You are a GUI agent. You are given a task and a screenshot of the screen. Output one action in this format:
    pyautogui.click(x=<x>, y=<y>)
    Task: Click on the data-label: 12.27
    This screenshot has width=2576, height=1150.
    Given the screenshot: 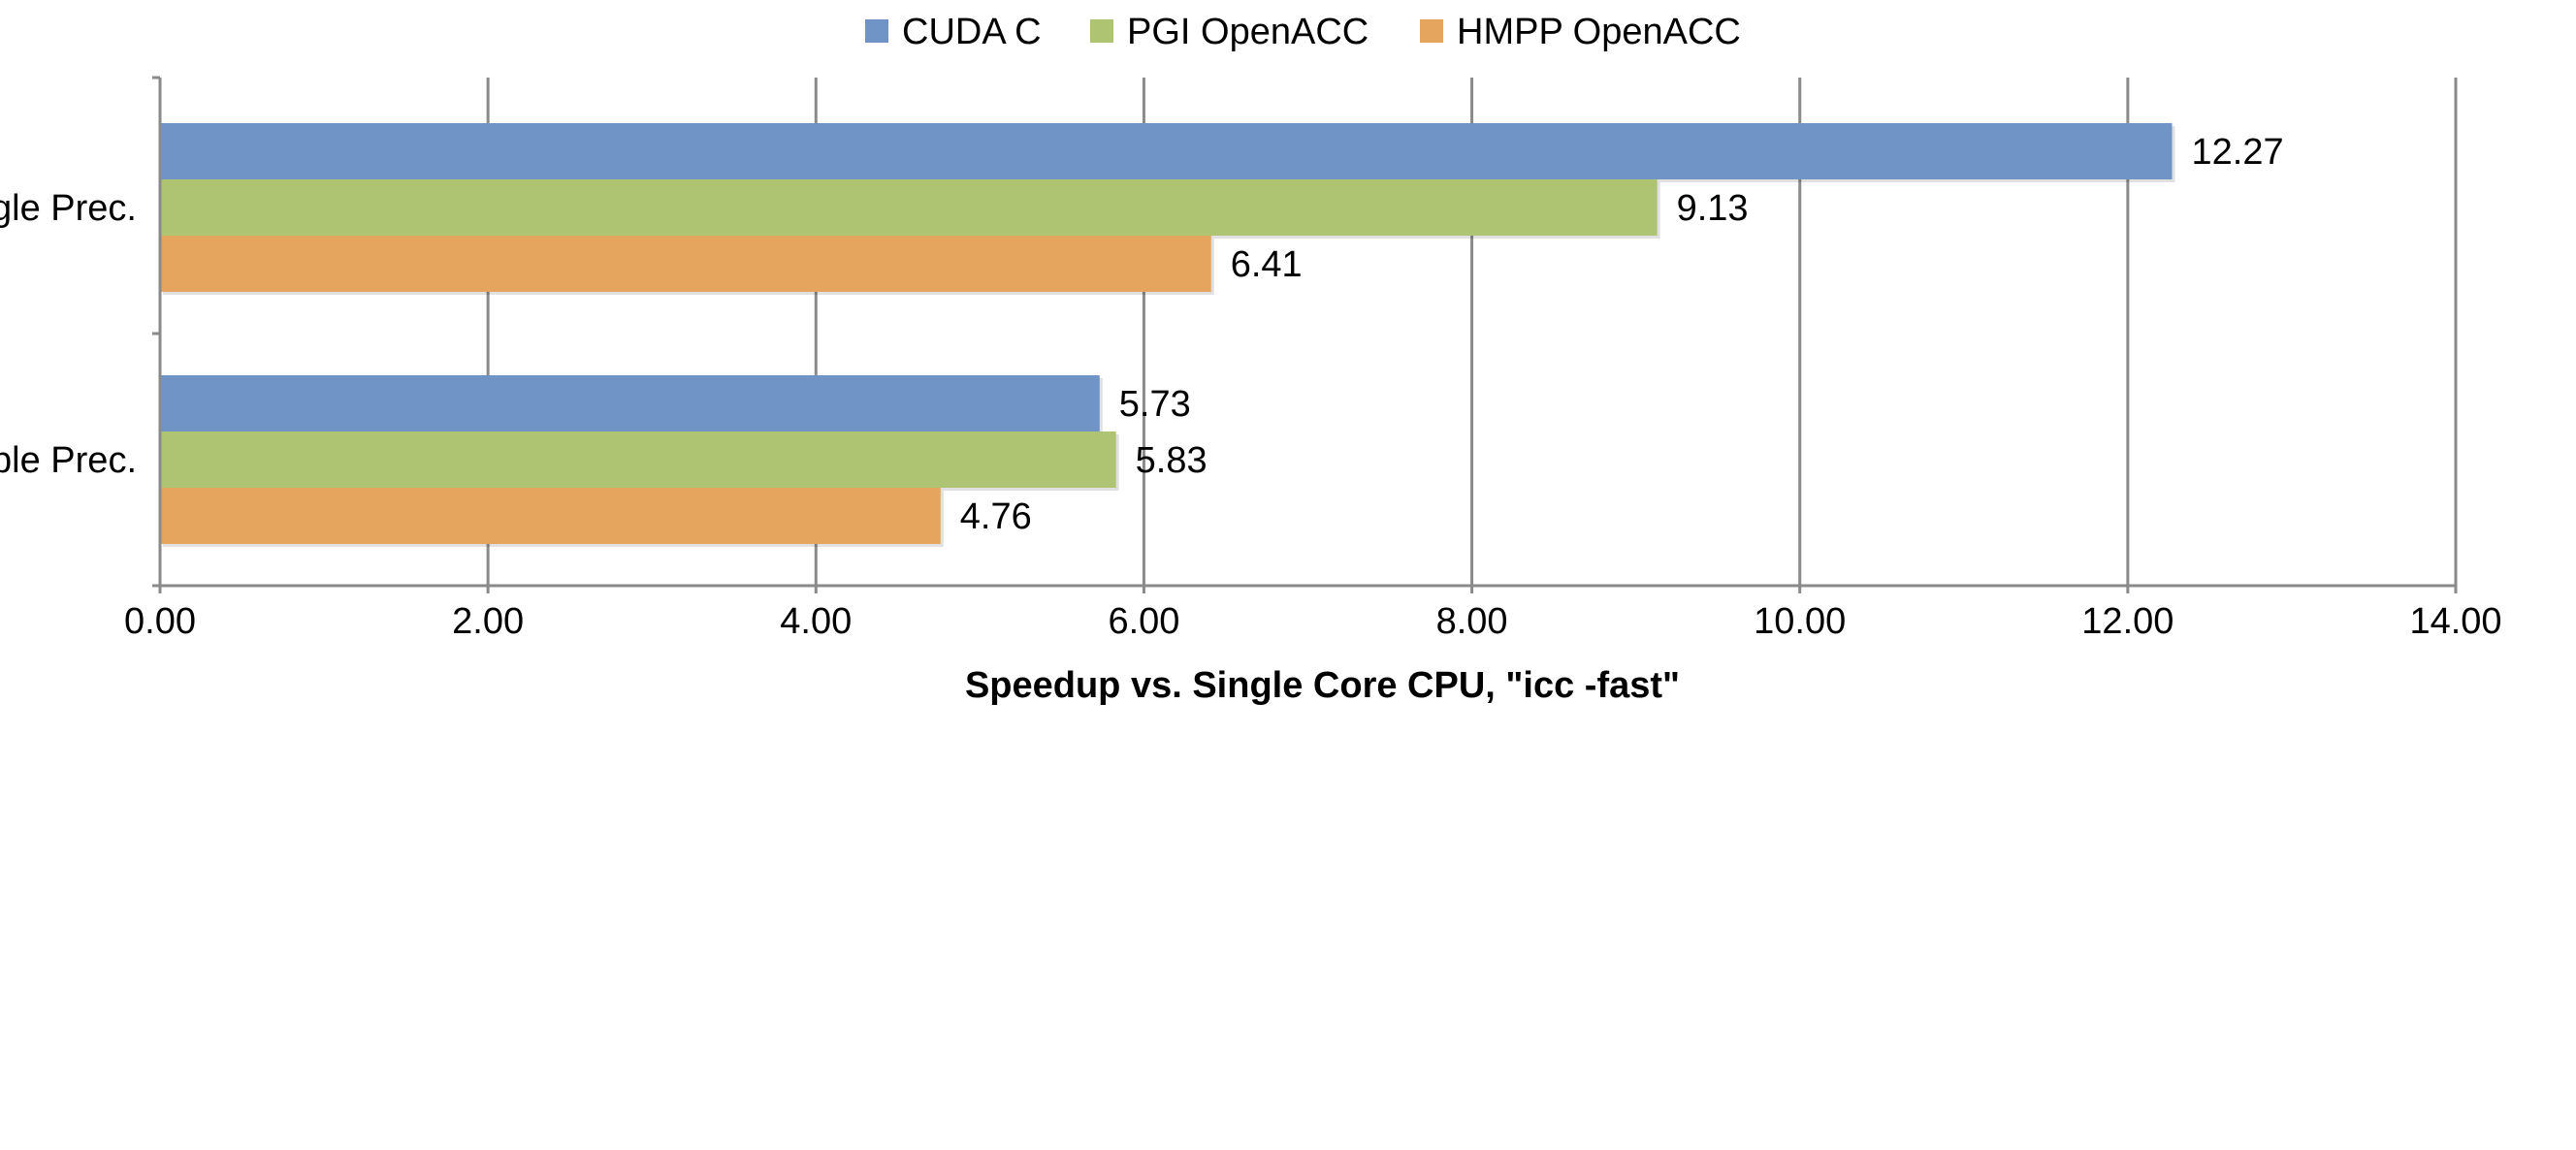 What is the action you would take?
    pyautogui.click(x=2238, y=152)
    